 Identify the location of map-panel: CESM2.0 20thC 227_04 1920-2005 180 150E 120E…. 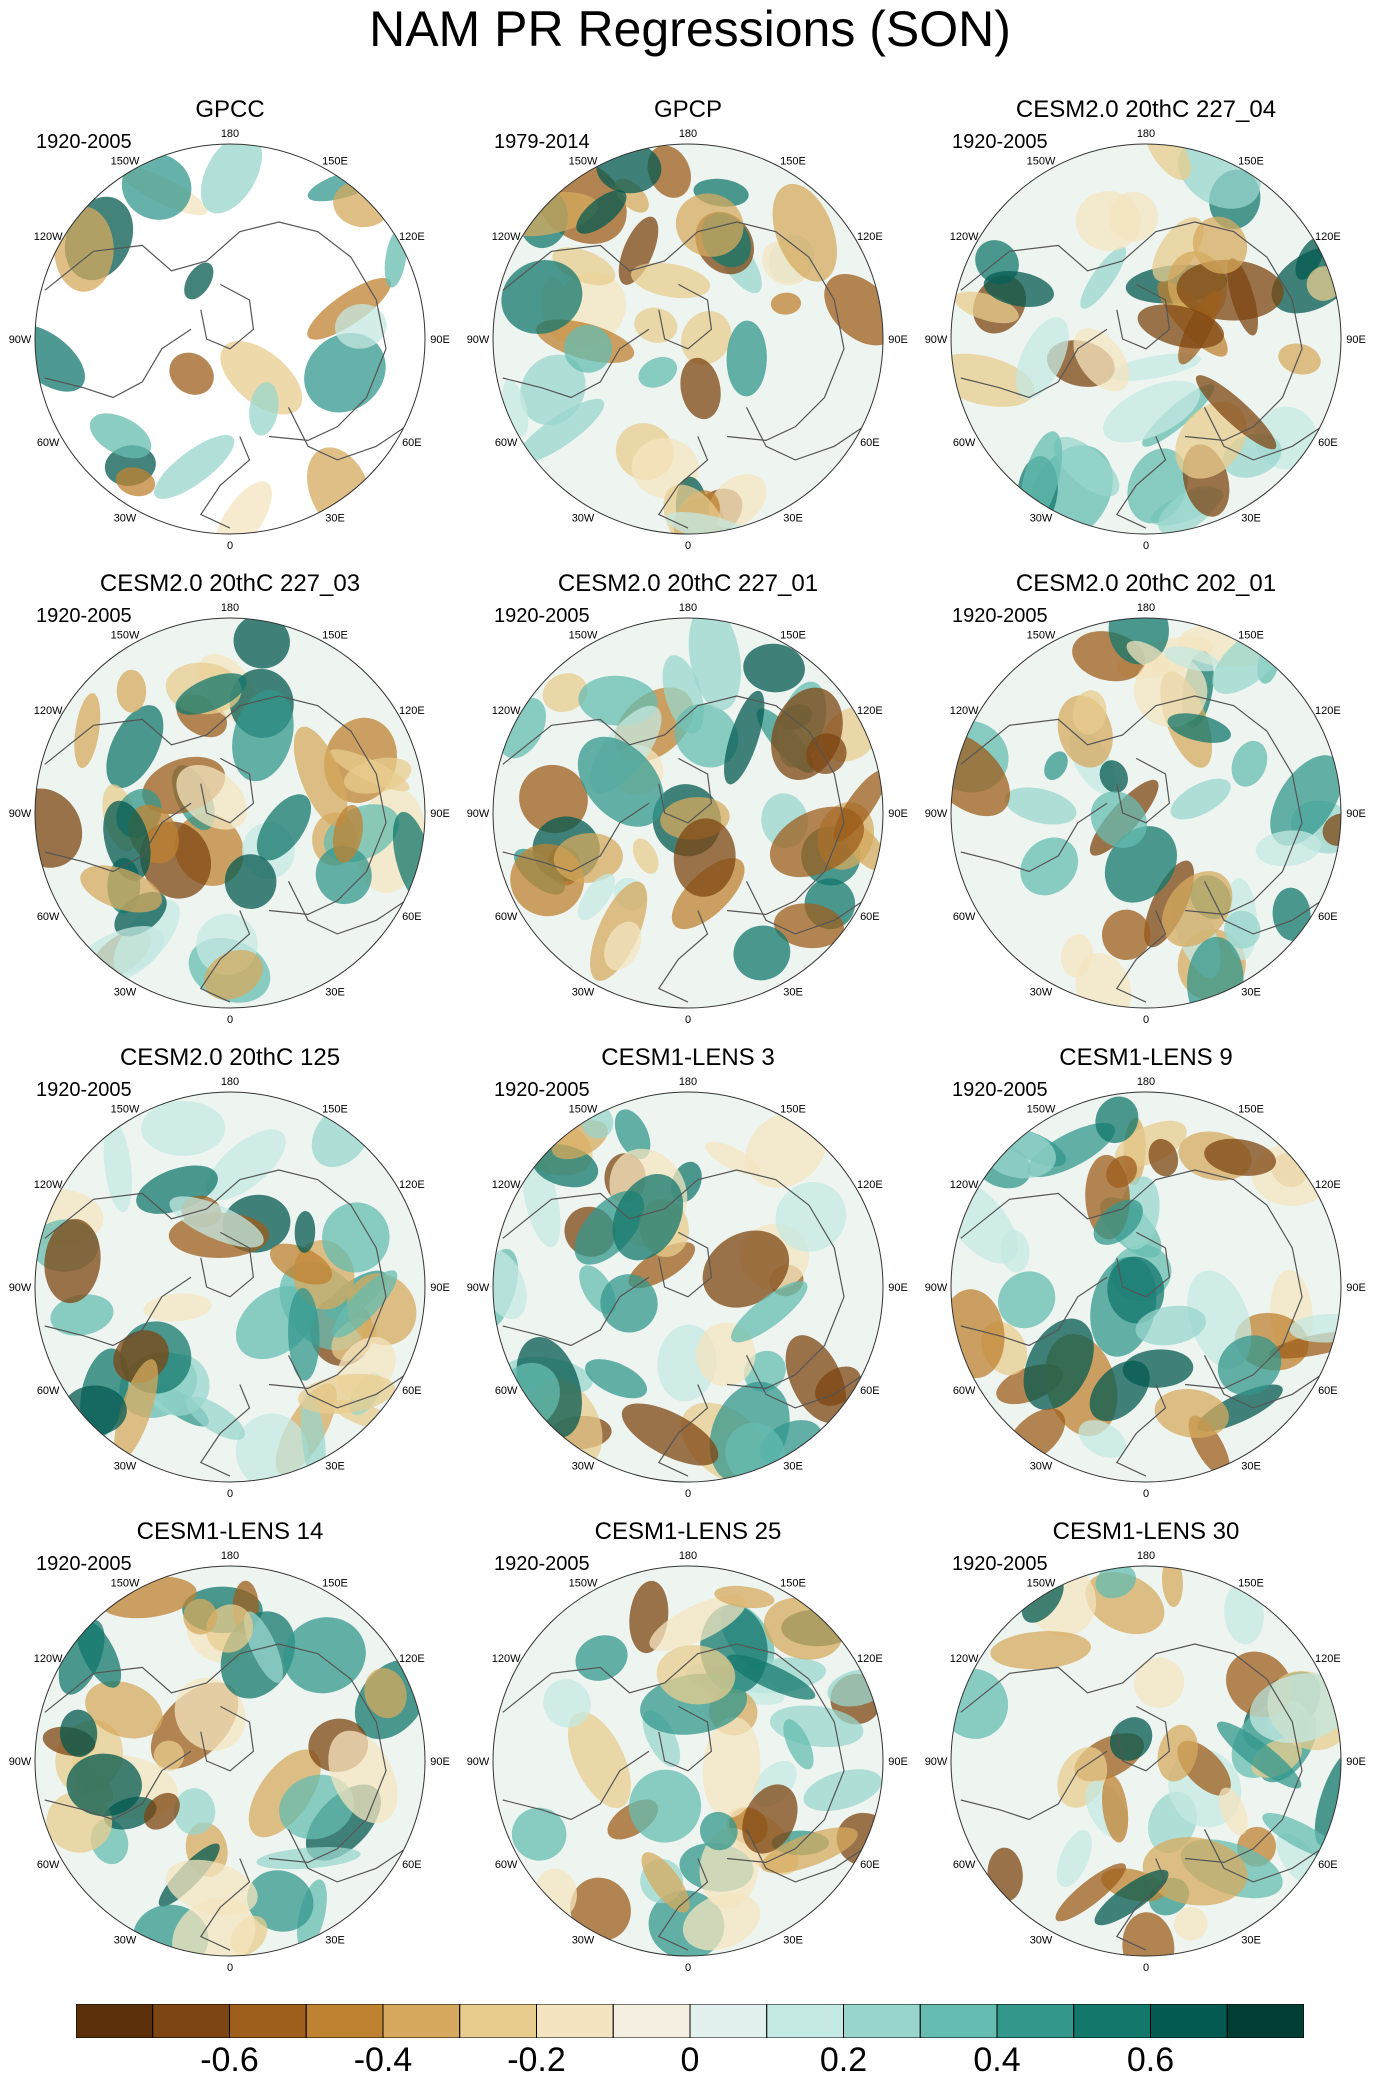
(1146, 332).